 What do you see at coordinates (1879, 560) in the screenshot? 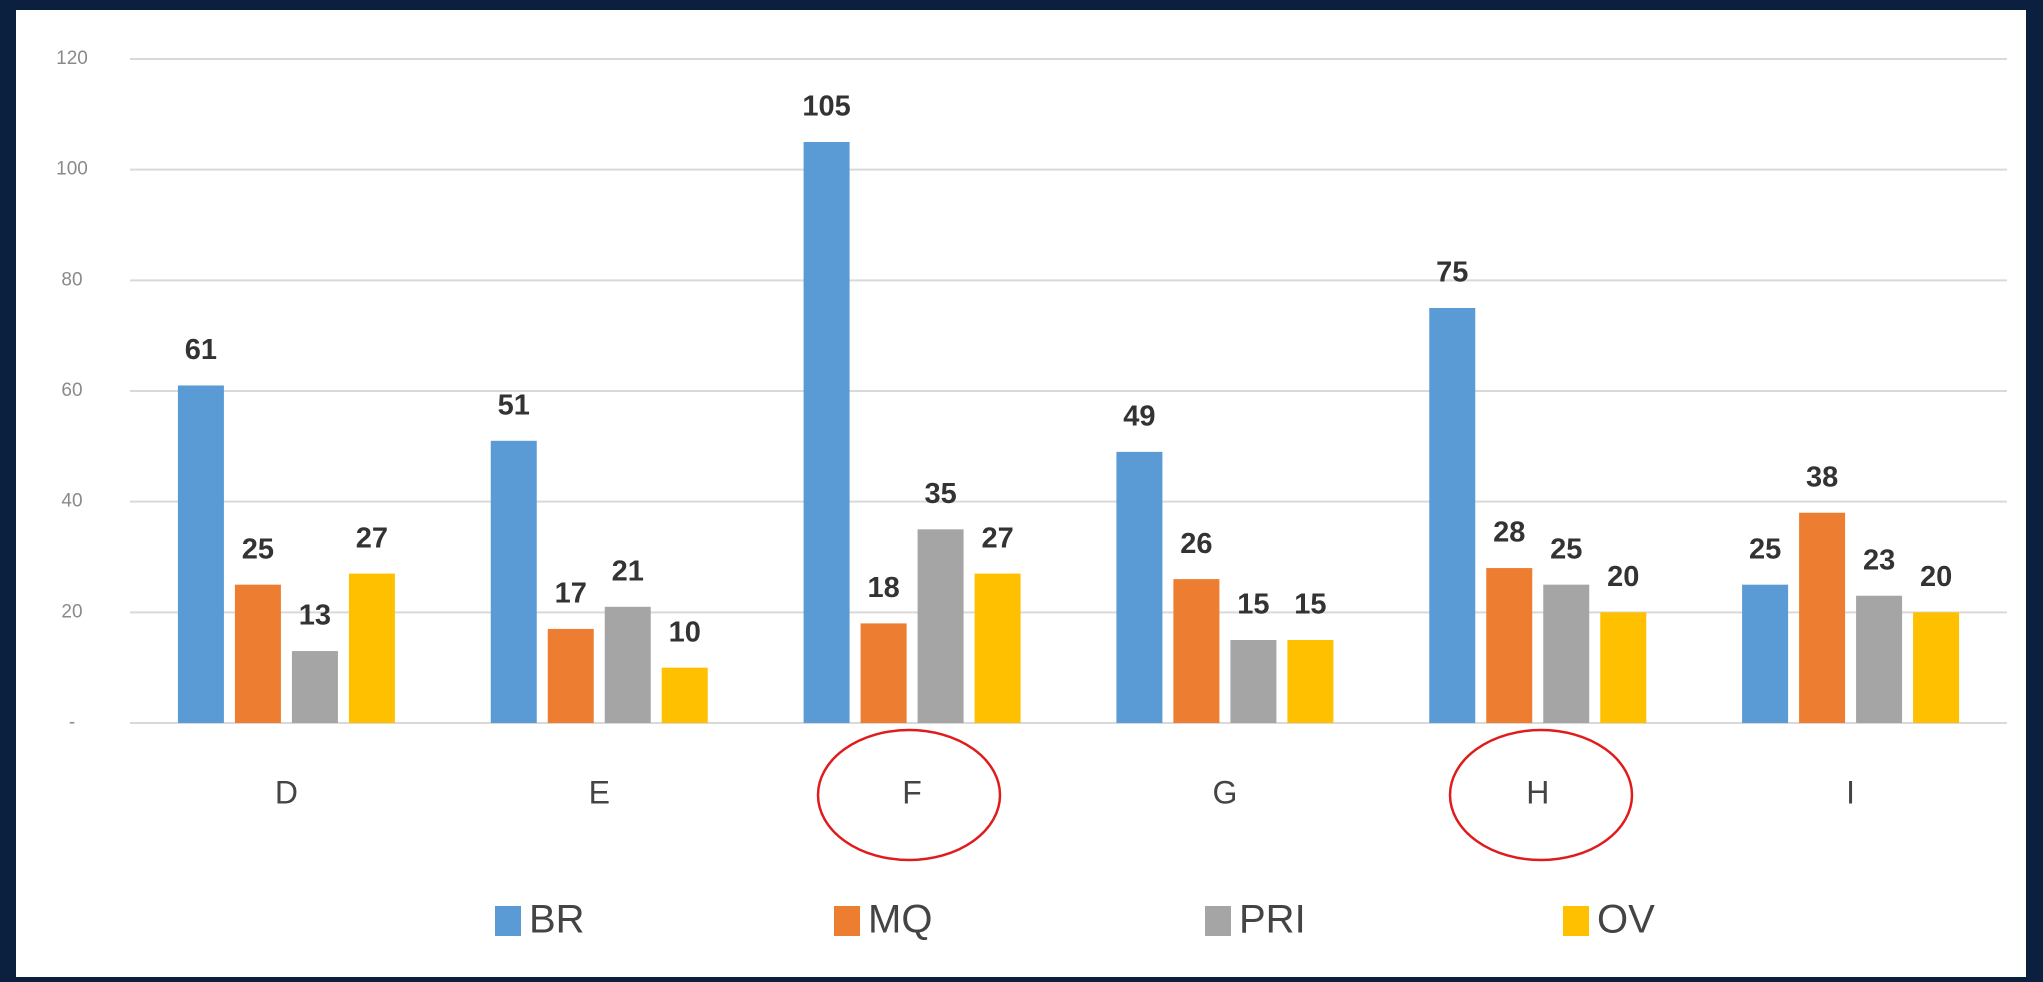
I see `data-label: 23` at bounding box center [1879, 560].